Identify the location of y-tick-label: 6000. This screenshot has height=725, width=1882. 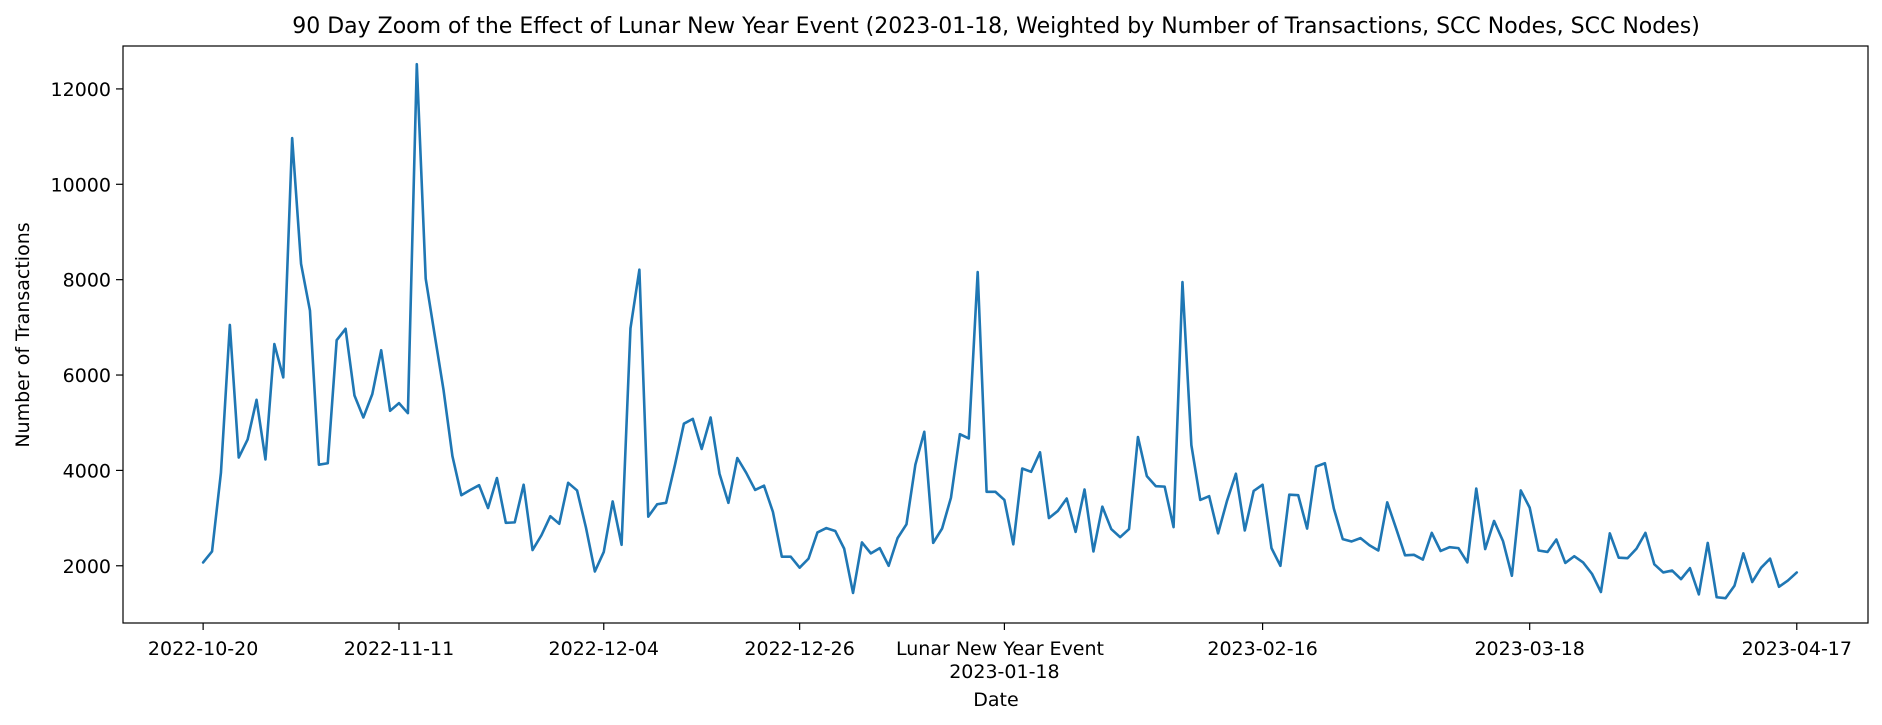
(87, 376).